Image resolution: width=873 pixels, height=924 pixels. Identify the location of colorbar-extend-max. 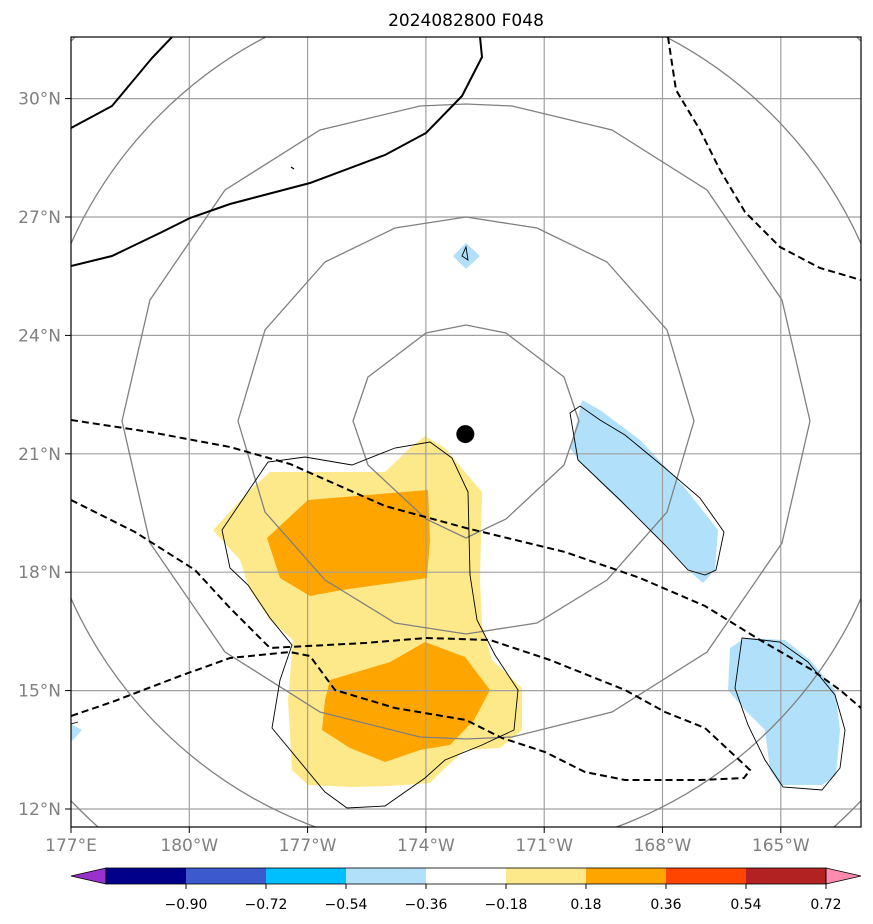
(843, 876).